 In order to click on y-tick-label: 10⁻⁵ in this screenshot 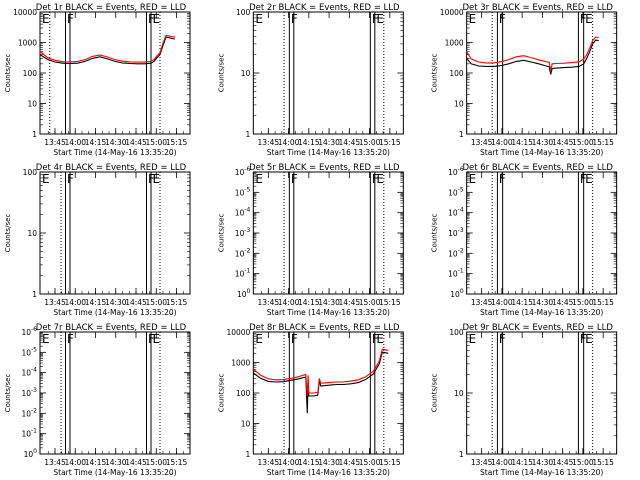, I will do `click(29, 351)`.